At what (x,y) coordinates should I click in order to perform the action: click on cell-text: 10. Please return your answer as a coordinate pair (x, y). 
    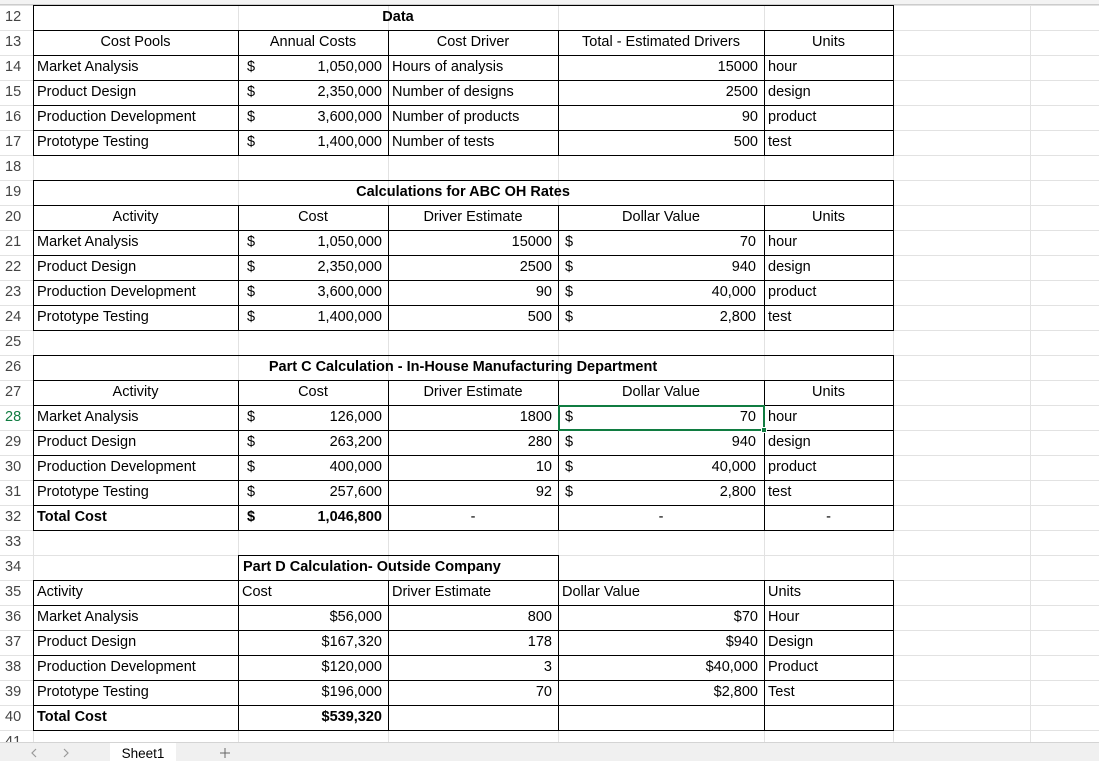
    Looking at the image, I should click on (543, 467).